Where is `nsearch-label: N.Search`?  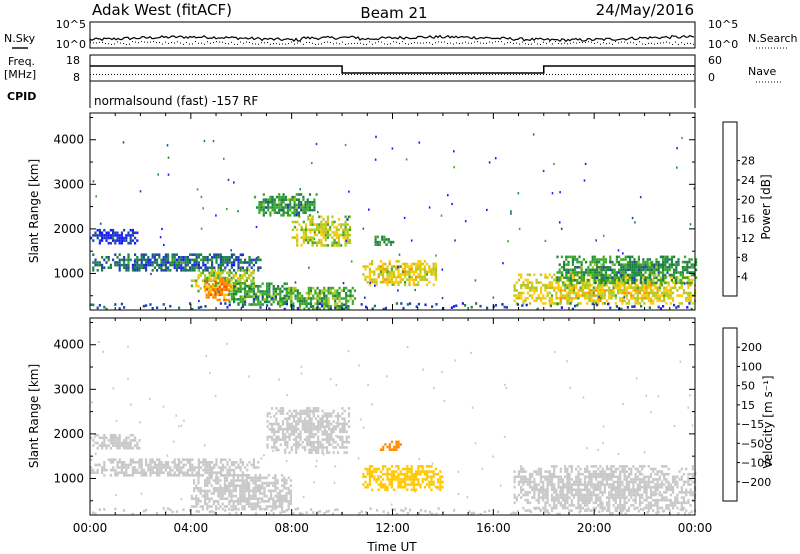 nsearch-label: N.Search is located at coordinates (773, 38).